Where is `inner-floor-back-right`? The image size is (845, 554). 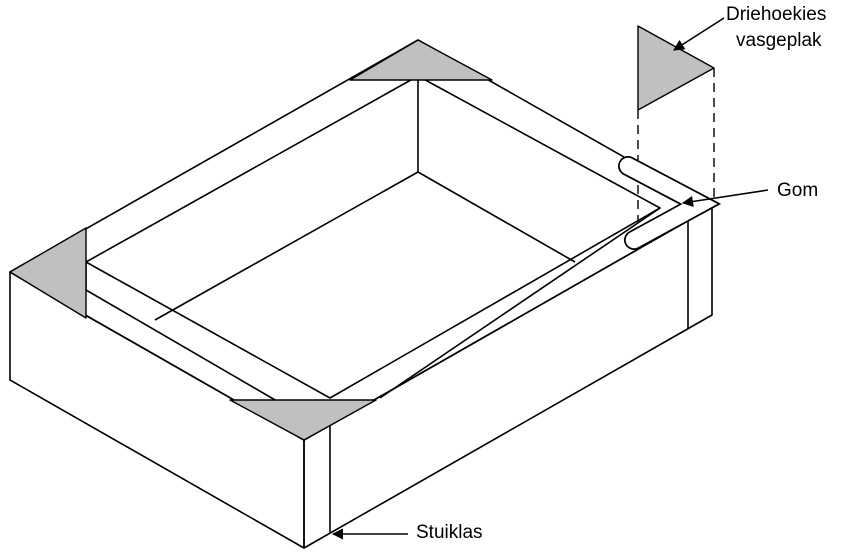 inner-floor-back-right is located at coordinates (496, 217).